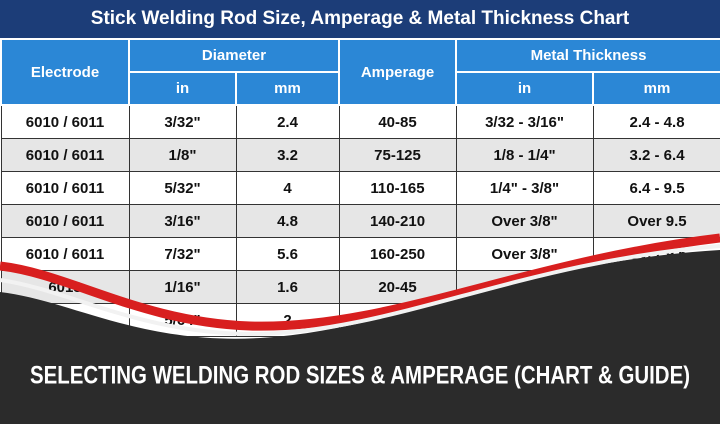 The width and height of the screenshot is (720, 424). Describe the element at coordinates (524, 155) in the screenshot. I see `table-cell: 1/8 - 1/4"` at that location.